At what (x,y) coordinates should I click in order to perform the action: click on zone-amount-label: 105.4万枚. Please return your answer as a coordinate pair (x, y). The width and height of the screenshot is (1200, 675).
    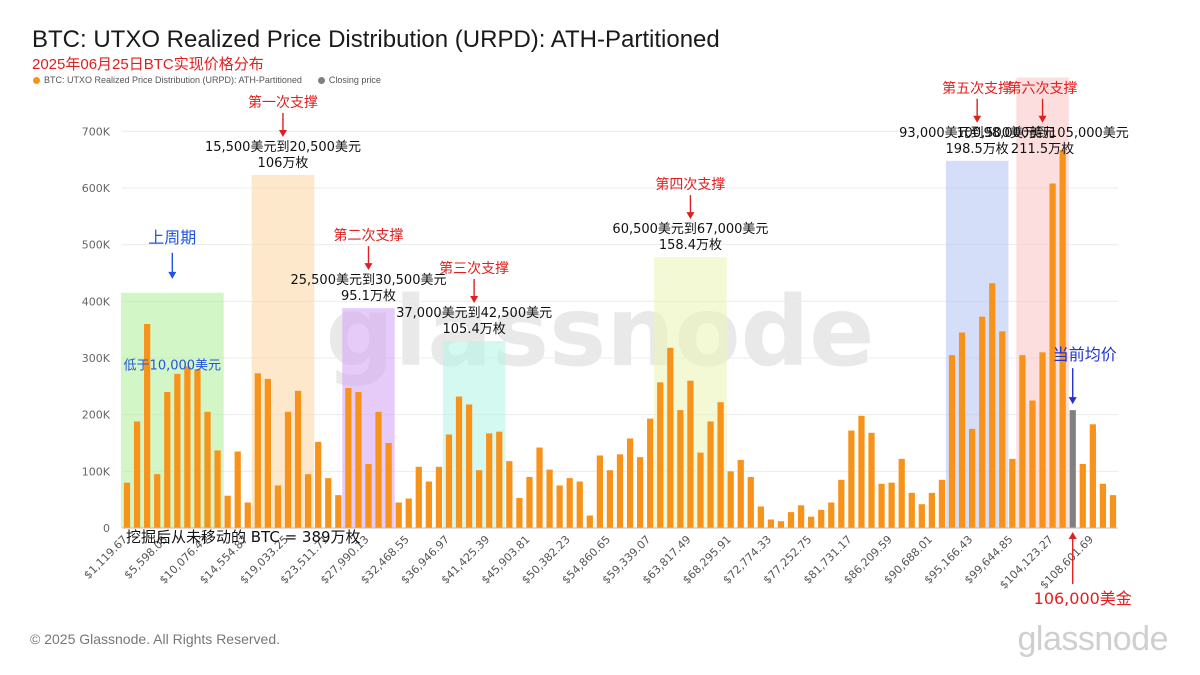
    Looking at the image, I should click on (474, 329).